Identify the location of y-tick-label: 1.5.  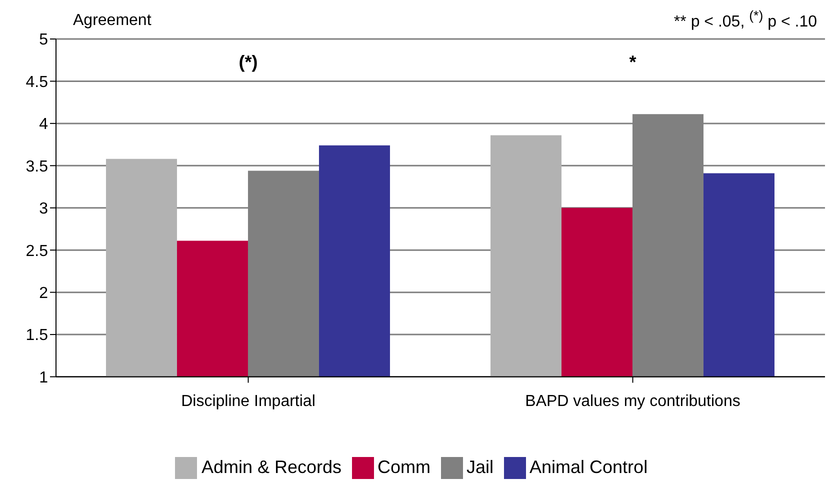
(37, 335).